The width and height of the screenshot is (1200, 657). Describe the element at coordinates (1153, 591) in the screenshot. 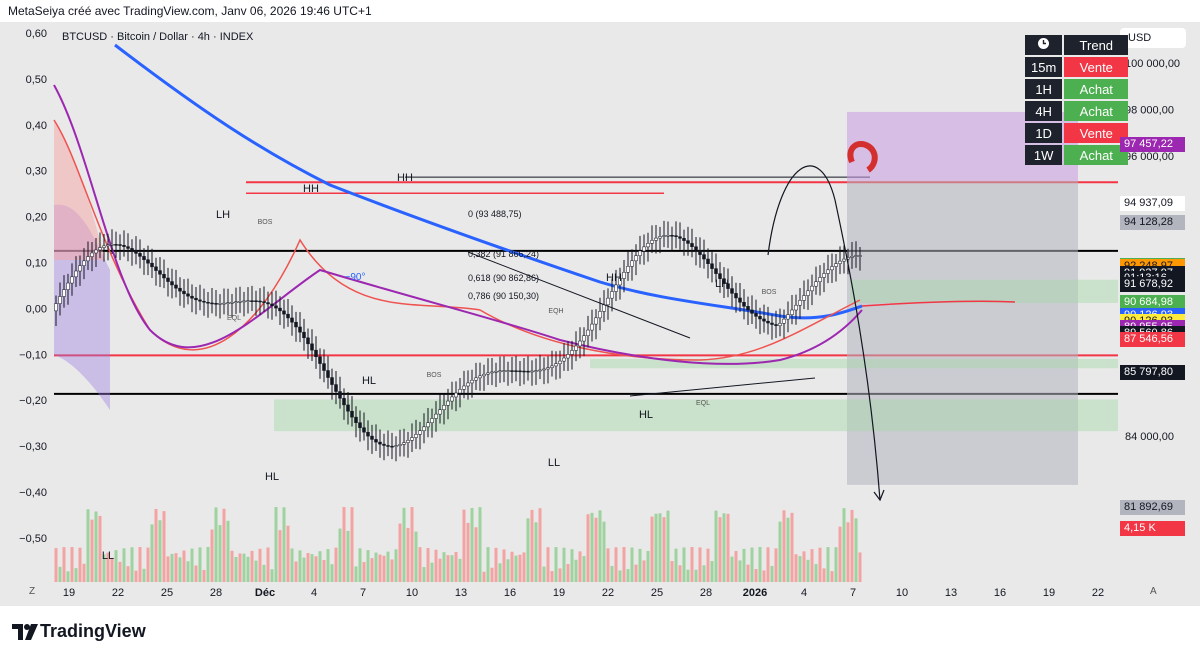

I see `autoscale-toggle: A` at that location.